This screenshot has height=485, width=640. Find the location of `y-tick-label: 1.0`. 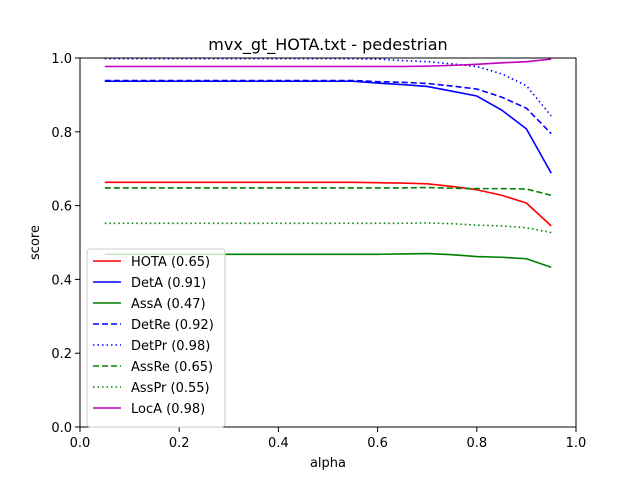

y-tick-label: 1.0 is located at coordinates (61, 59).